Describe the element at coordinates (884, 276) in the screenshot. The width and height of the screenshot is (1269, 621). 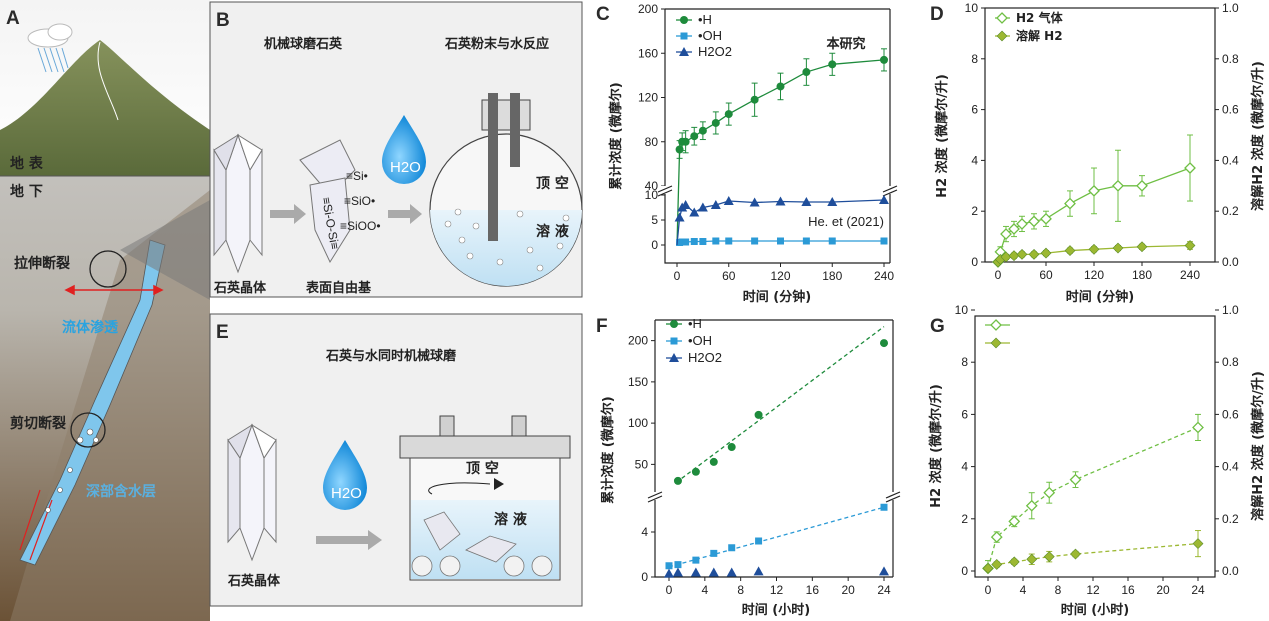
I see `c-x-ticklabel-4: 240` at that location.